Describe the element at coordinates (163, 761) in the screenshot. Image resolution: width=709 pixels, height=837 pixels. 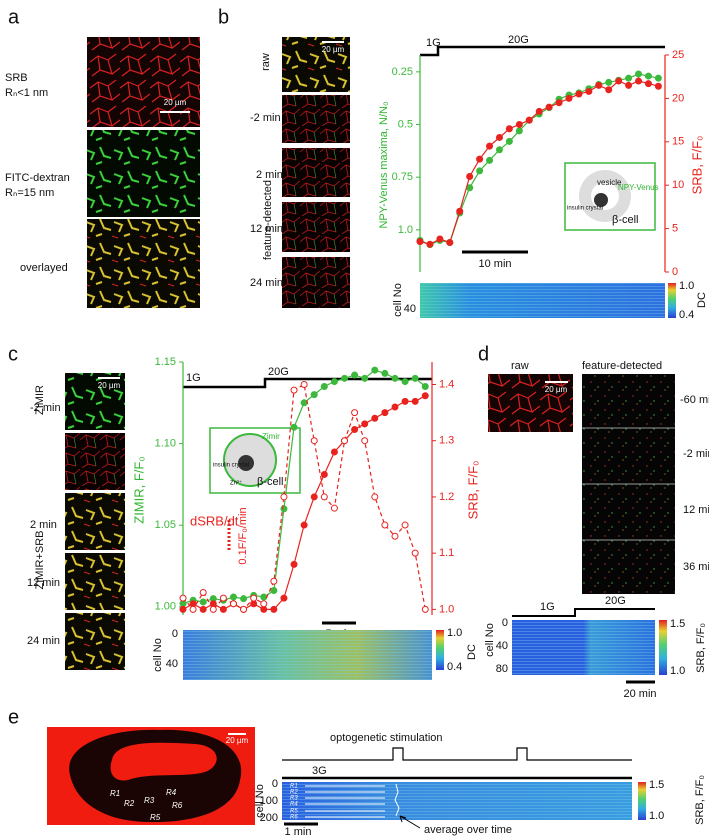
I see `islet-hole` at that location.